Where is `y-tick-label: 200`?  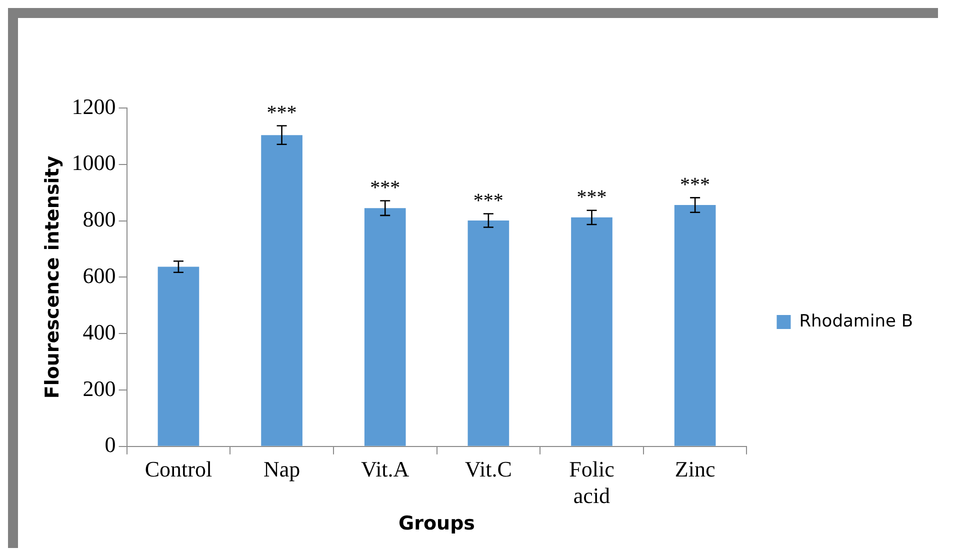
y-tick-label: 200 is located at coordinates (99, 388).